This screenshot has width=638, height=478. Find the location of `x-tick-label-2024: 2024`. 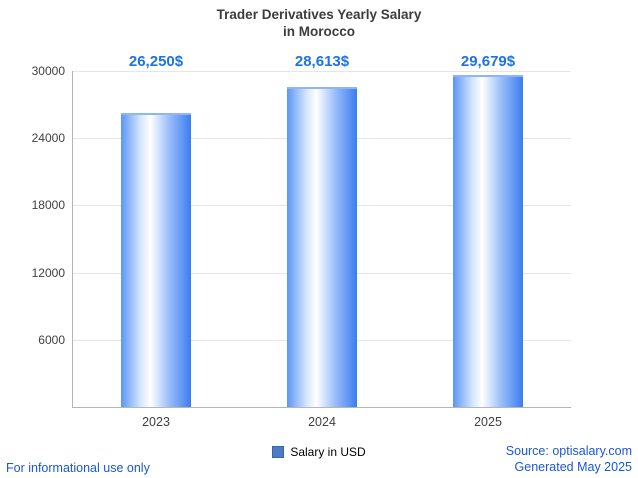

x-tick-label-2024: 2024 is located at coordinates (322, 422).